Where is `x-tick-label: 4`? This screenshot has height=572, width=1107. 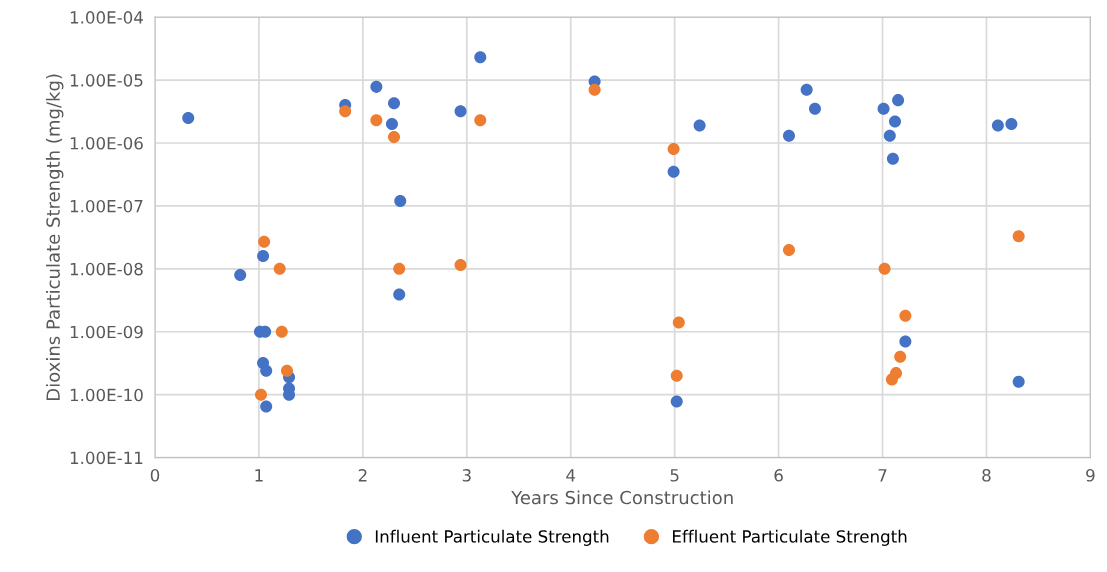 x-tick-label: 4 is located at coordinates (571, 475).